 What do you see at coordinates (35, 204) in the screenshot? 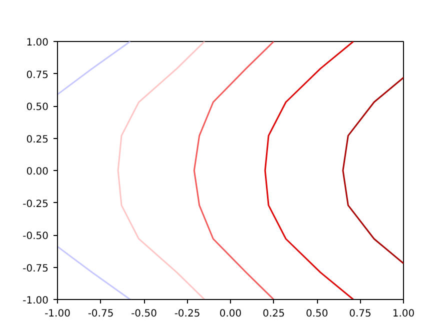
I see `y-tick-label: -0.25` at bounding box center [35, 204].